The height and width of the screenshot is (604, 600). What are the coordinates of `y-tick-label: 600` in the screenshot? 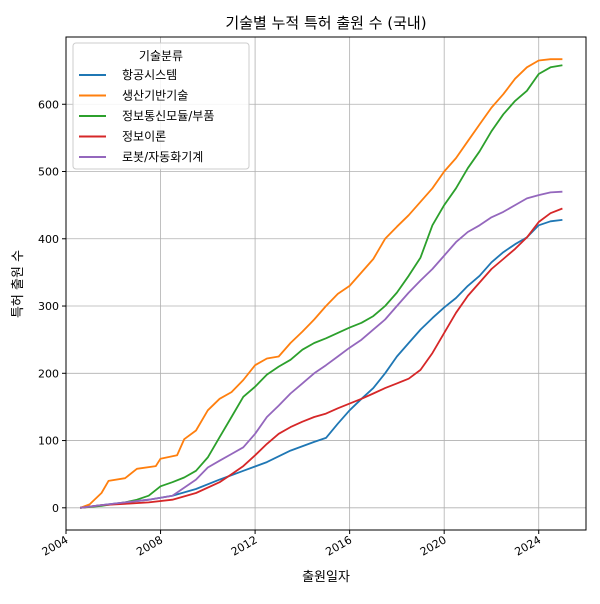 It's located at (48, 104).